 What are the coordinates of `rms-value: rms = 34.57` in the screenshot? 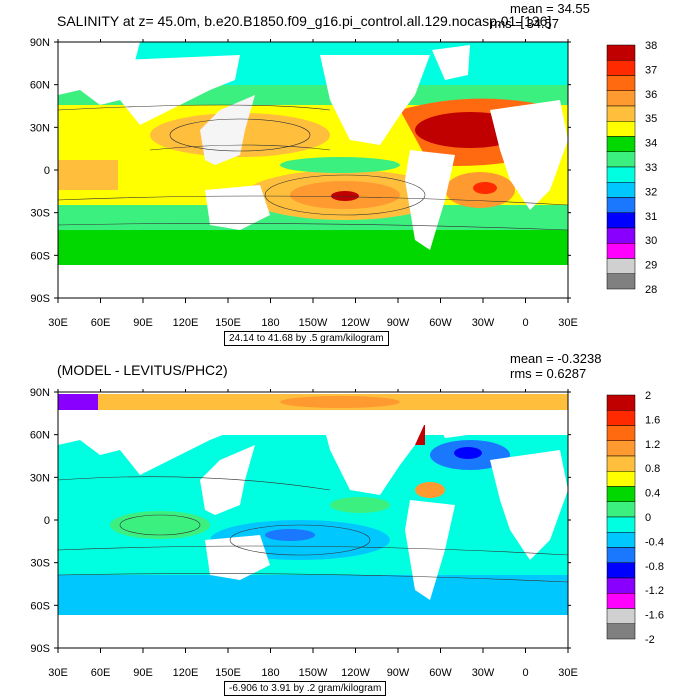 It's located at (525, 23).